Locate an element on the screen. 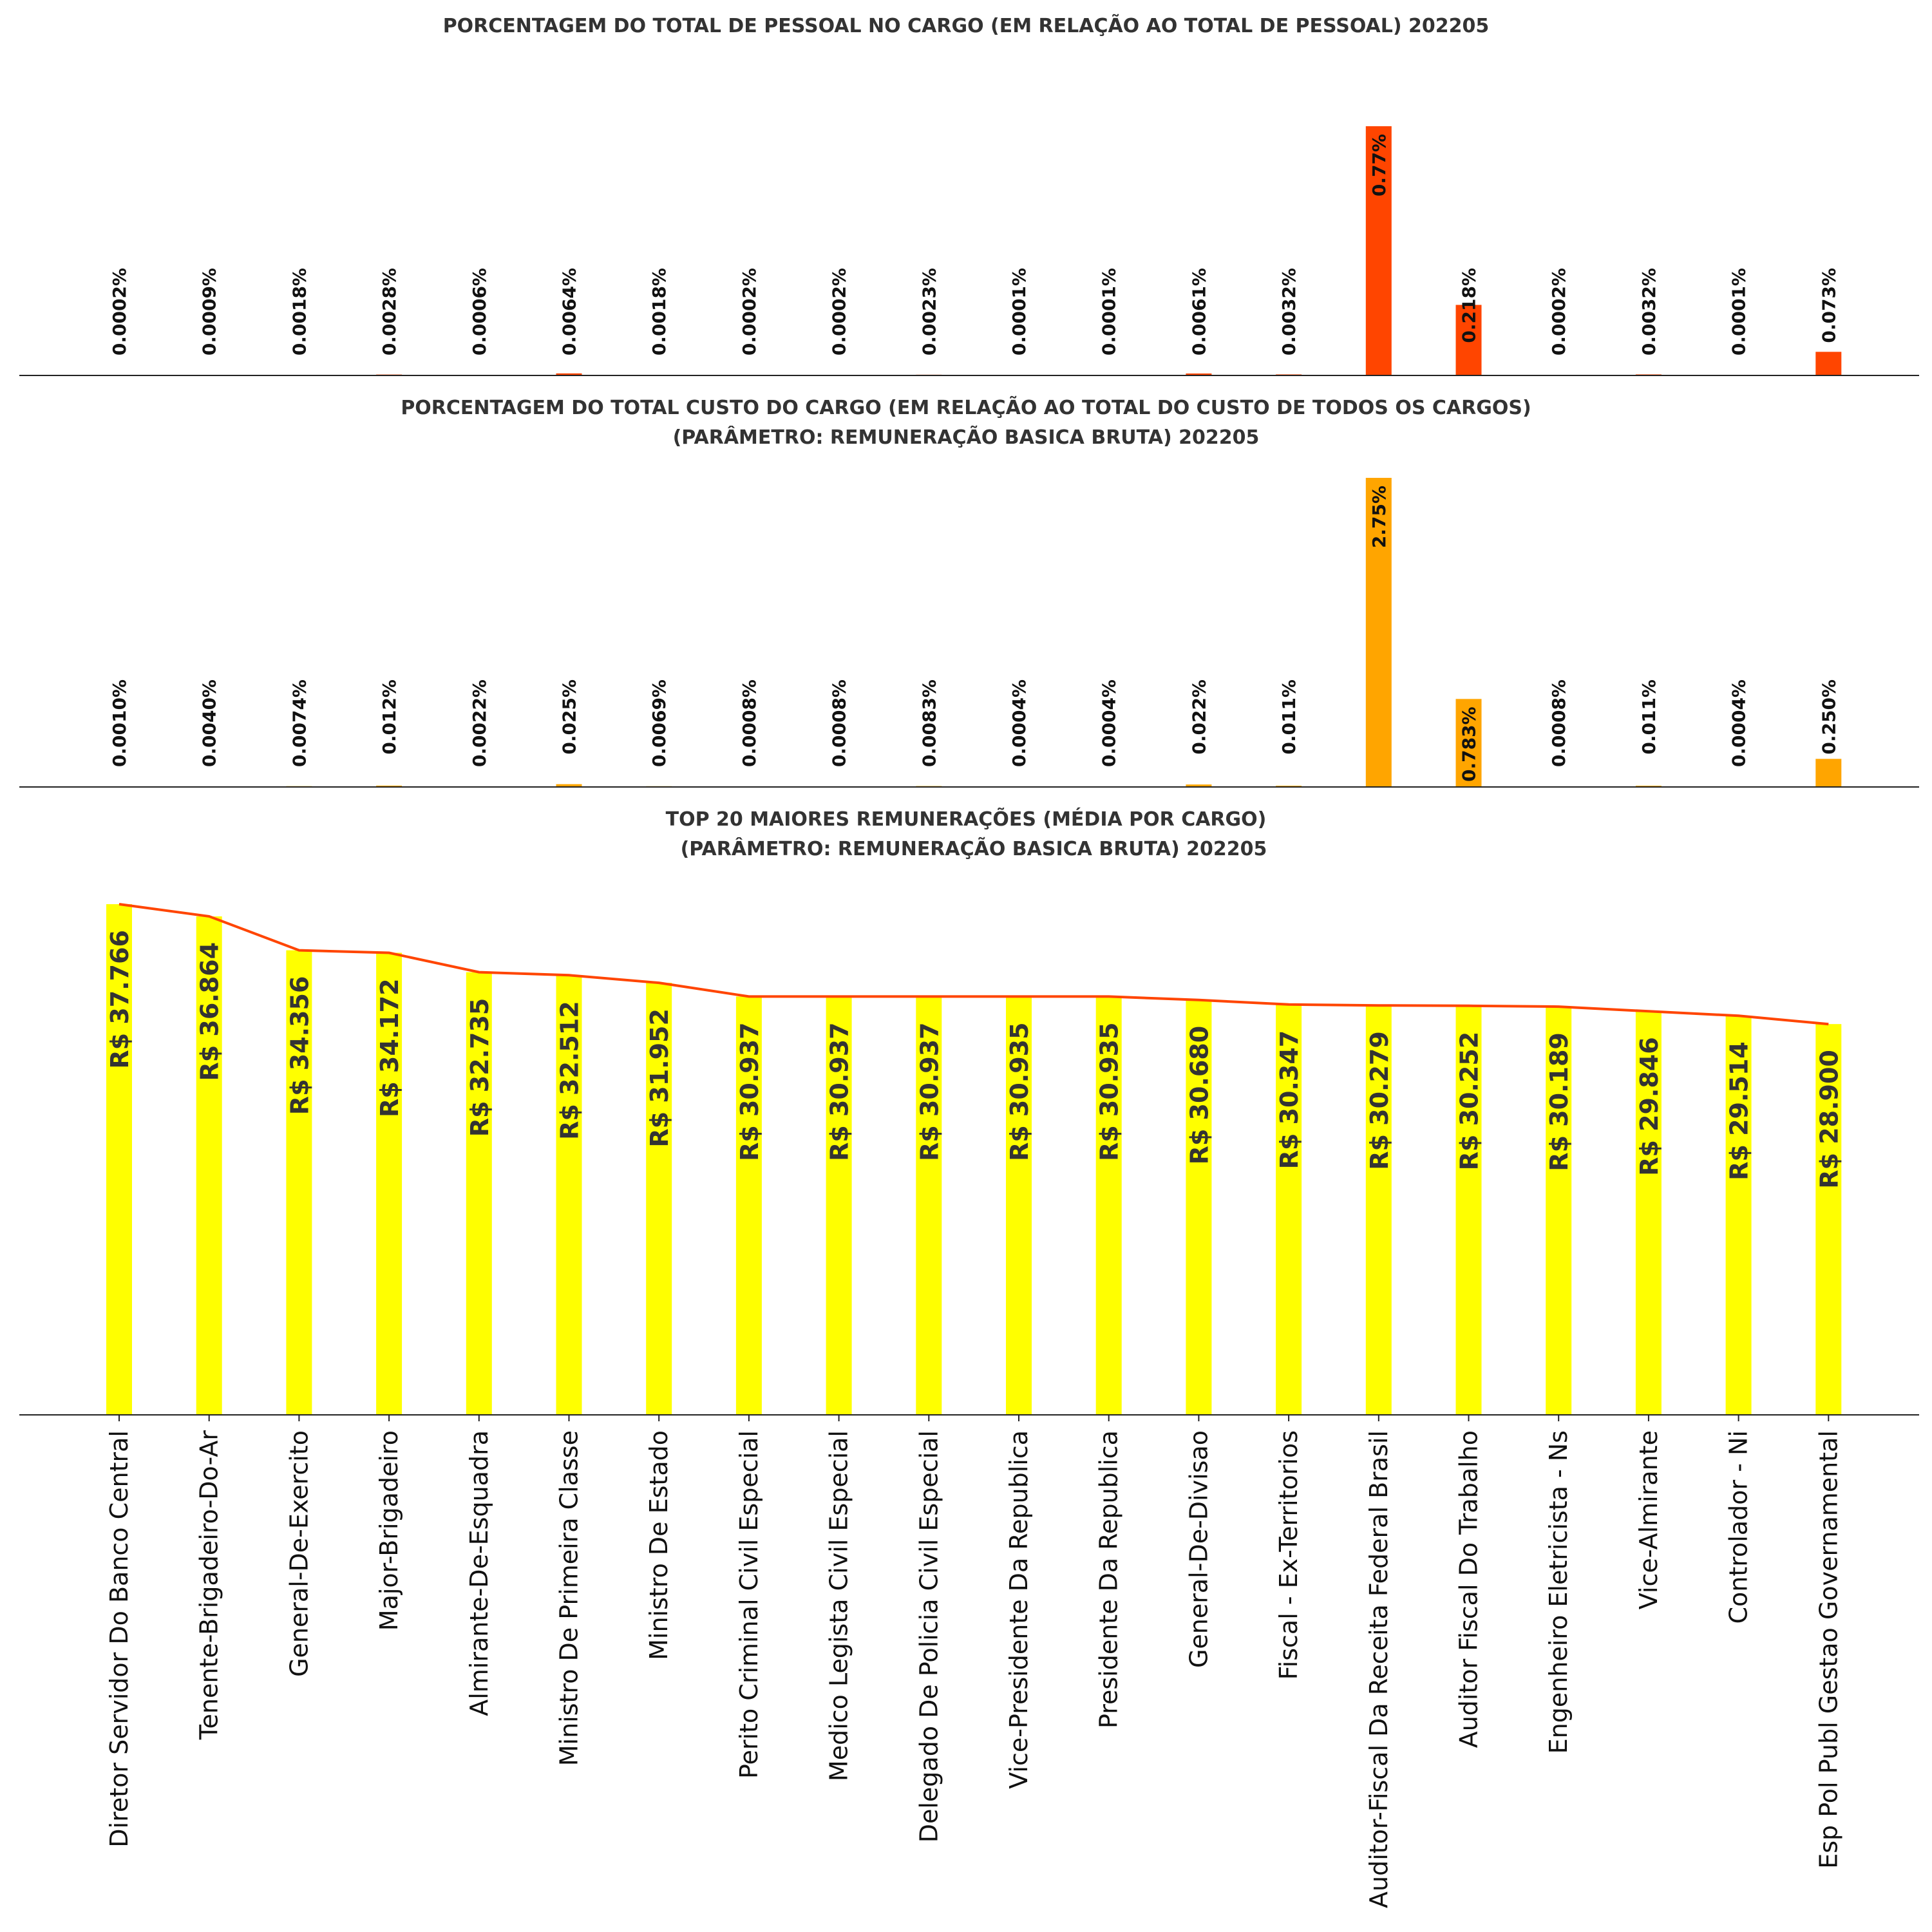  panel2-value-label-6: 0.0069% is located at coordinates (659, 723).